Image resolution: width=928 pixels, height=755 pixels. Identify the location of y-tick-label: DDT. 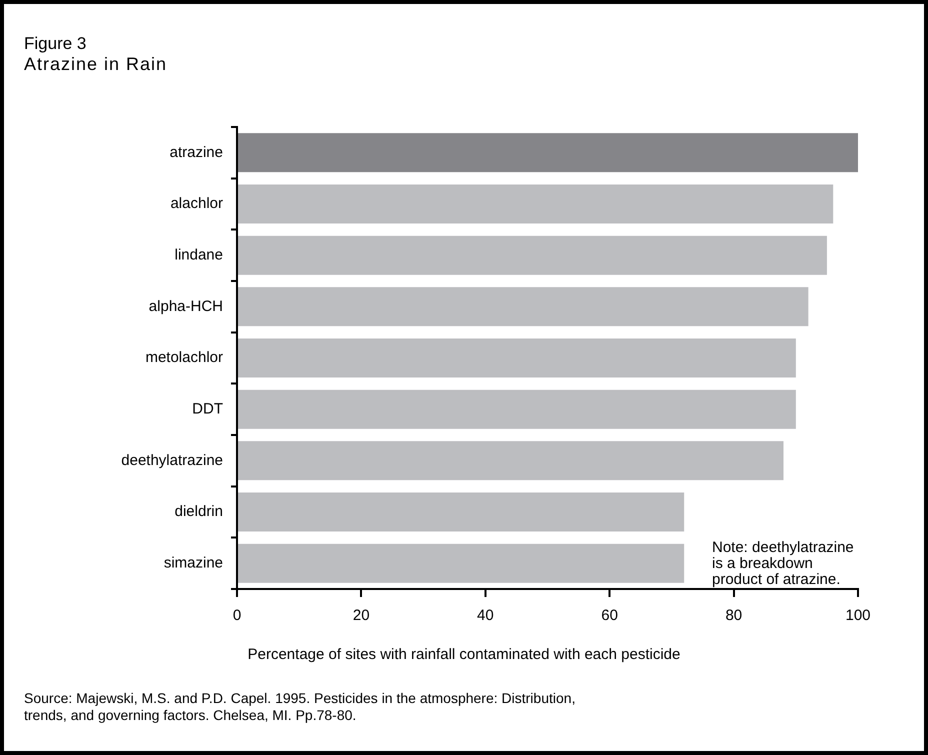
(207, 409).